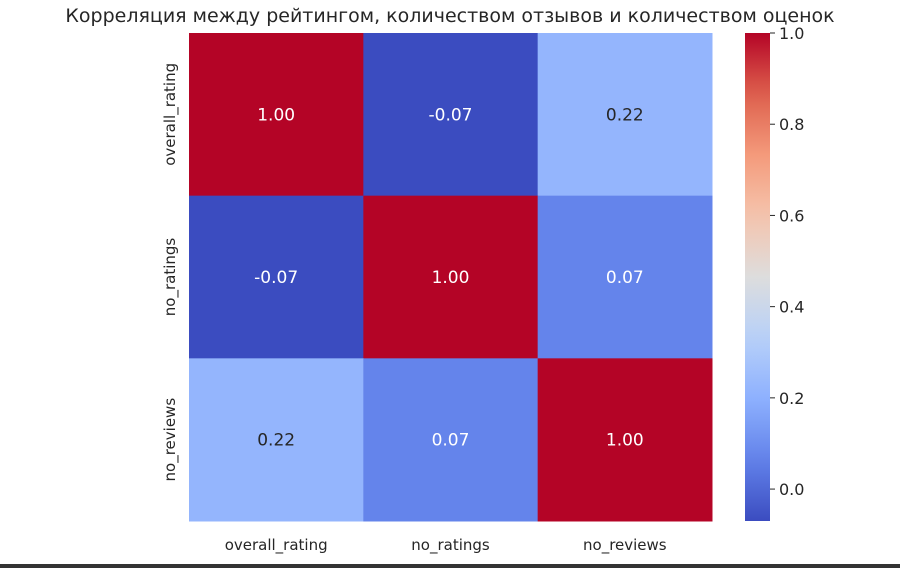  What do you see at coordinates (170, 114) in the screenshot?
I see `y-tick-label: overall_rating` at bounding box center [170, 114].